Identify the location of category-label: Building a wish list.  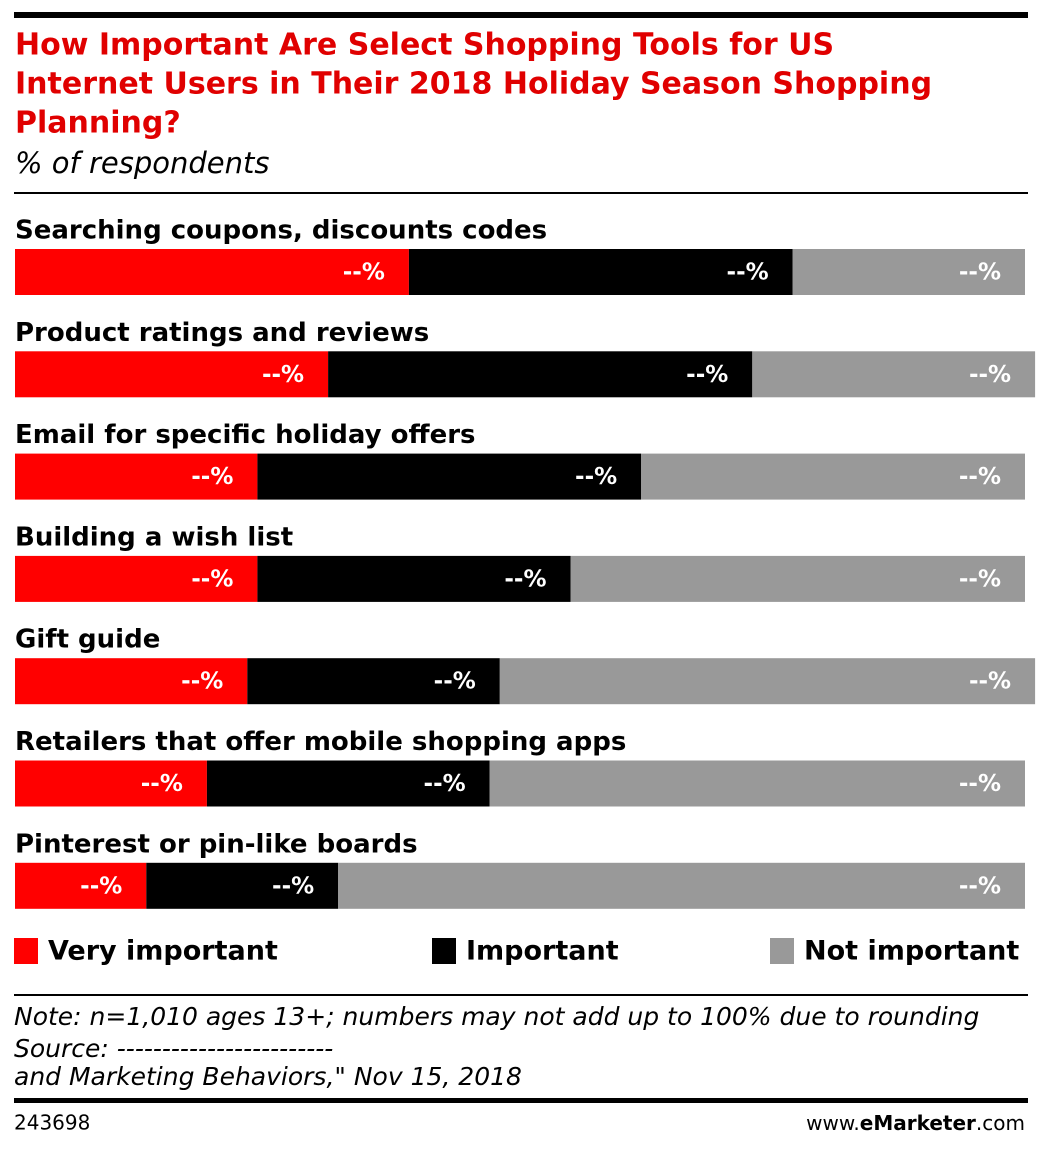
(154, 537).